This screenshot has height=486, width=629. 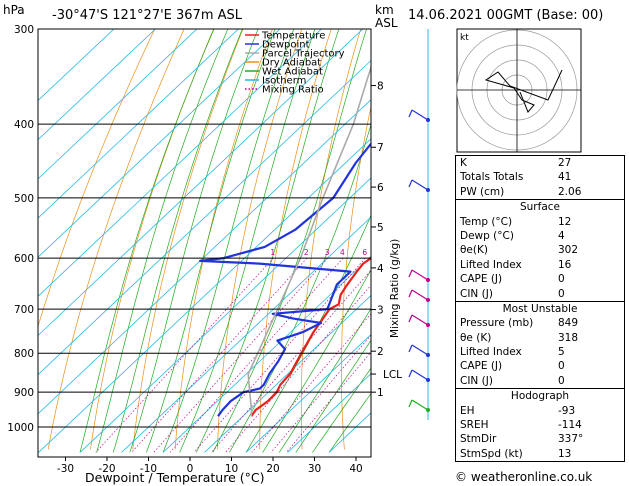 I want to click on location-label: -30°47'S 121°27'E 367m ASL, so click(x=147, y=15).